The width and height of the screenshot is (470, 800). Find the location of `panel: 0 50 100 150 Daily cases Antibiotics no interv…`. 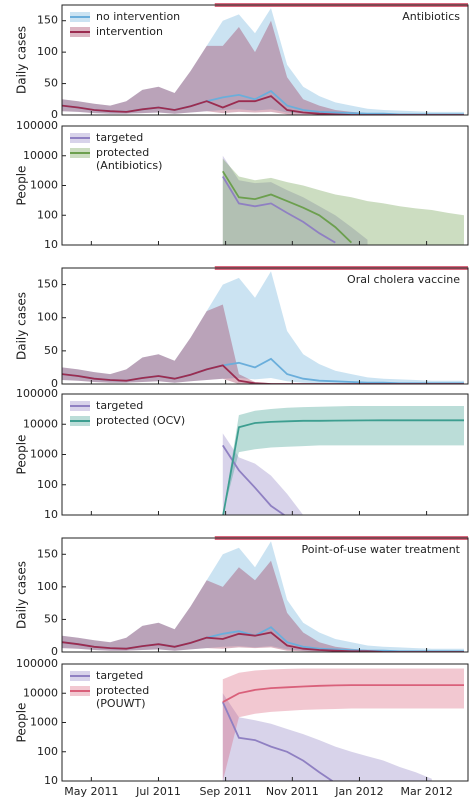

panel: 0 50 100 150 Daily cases Antibiotics no interv… is located at coordinates (242, 62).